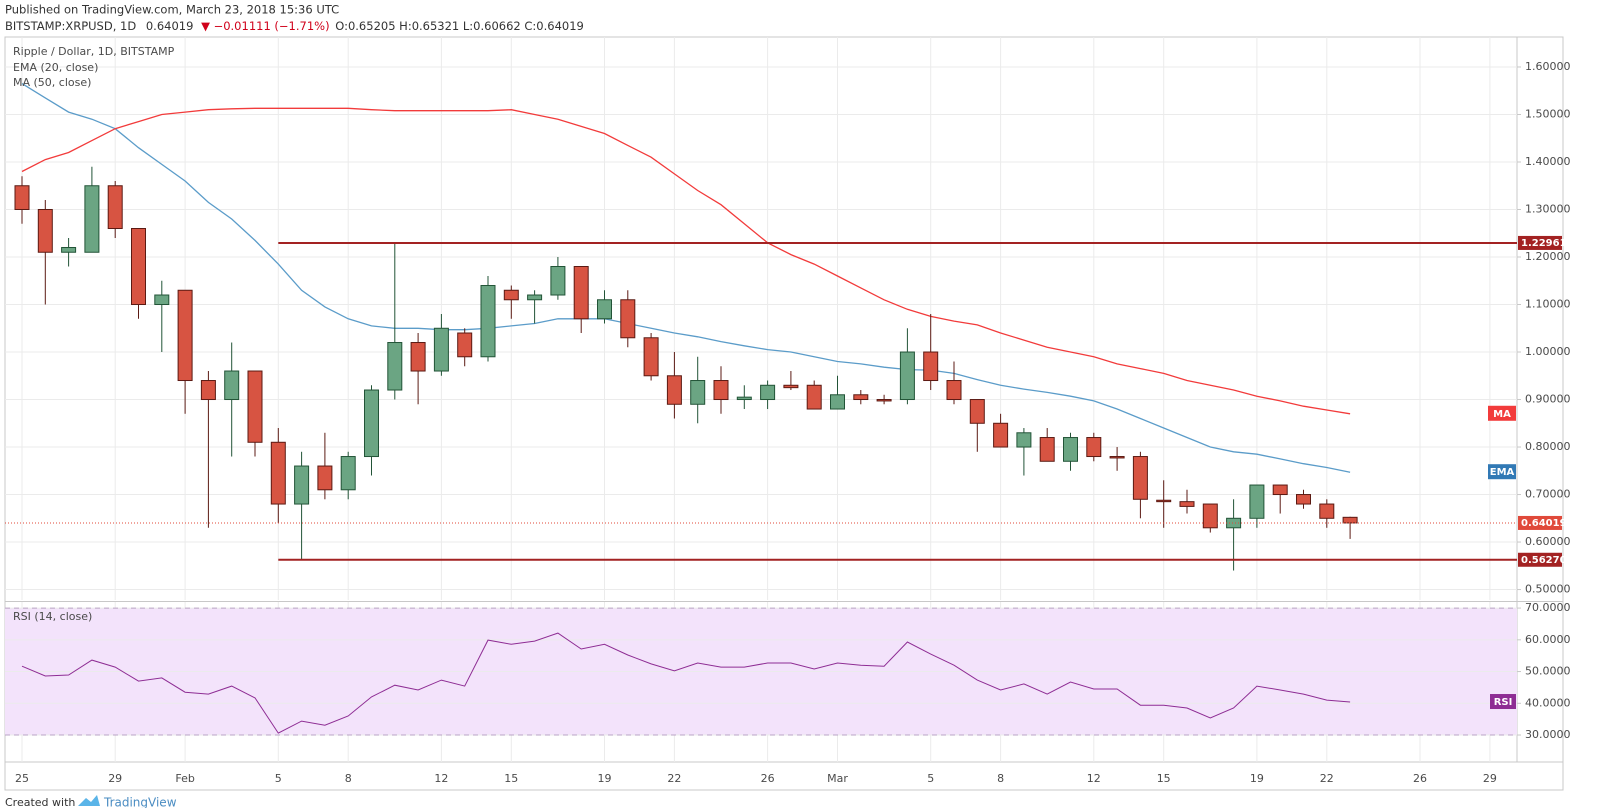  I want to click on rsi-tag-bg, so click(1503, 702).